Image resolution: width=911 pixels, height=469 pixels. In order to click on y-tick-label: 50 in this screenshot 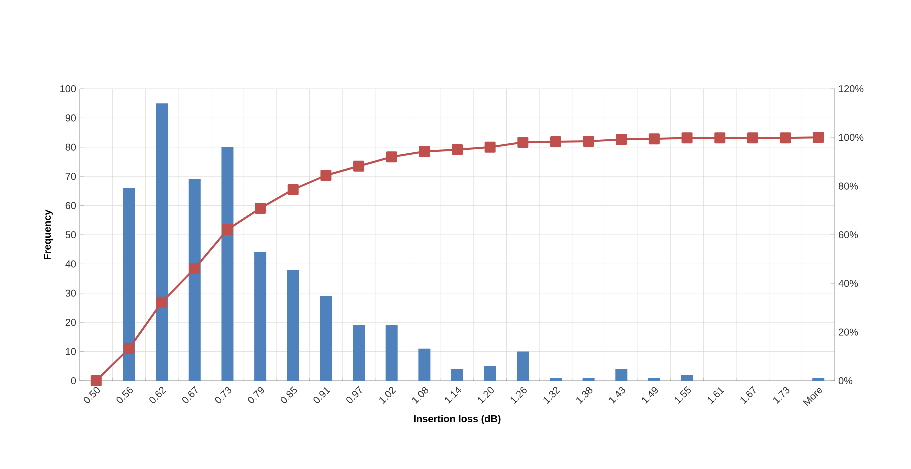, I will do `click(71, 235)`.